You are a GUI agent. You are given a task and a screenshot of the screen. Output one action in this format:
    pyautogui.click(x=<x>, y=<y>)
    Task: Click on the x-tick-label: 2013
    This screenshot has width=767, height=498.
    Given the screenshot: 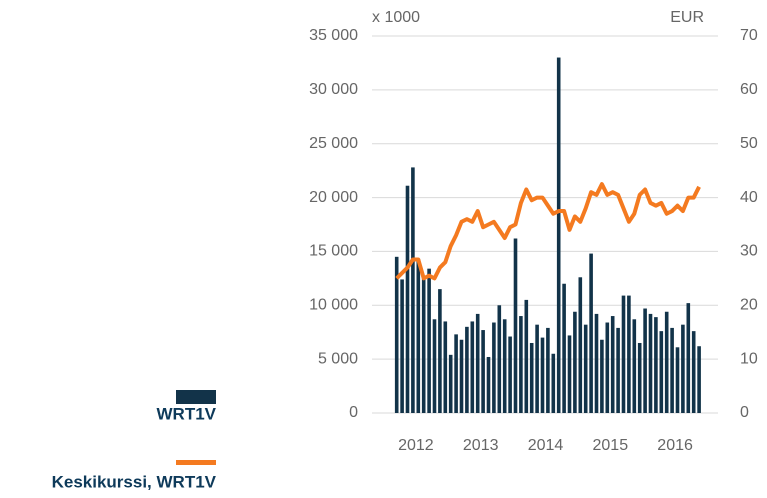 What is the action you would take?
    pyautogui.click(x=481, y=445)
    